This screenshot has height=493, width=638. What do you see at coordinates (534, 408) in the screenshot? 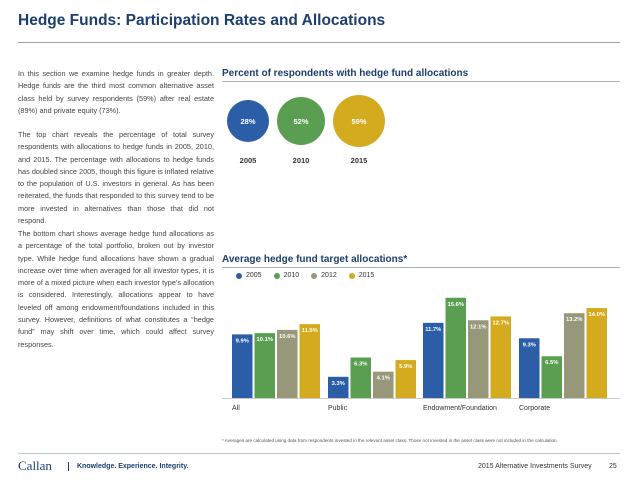
I see `category-label-corporate: Corporate` at bounding box center [534, 408].